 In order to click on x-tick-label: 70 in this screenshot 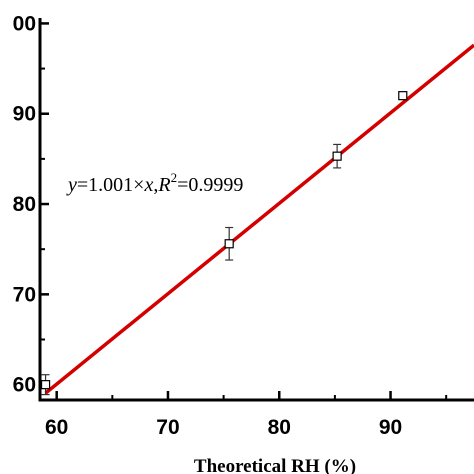, I will do `click(167, 427)`.